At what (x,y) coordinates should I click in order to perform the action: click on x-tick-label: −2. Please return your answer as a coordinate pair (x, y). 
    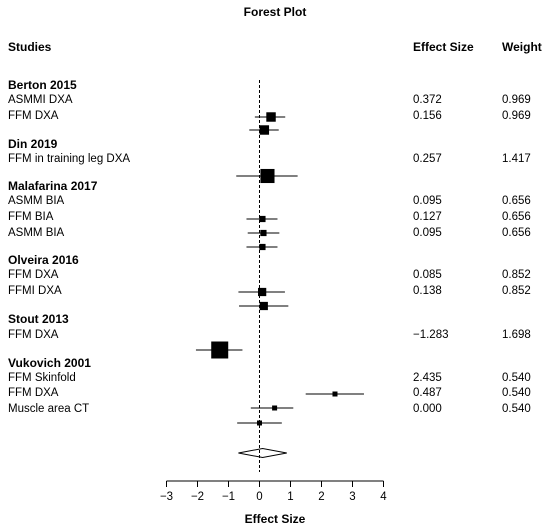
    Looking at the image, I should click on (197, 497).